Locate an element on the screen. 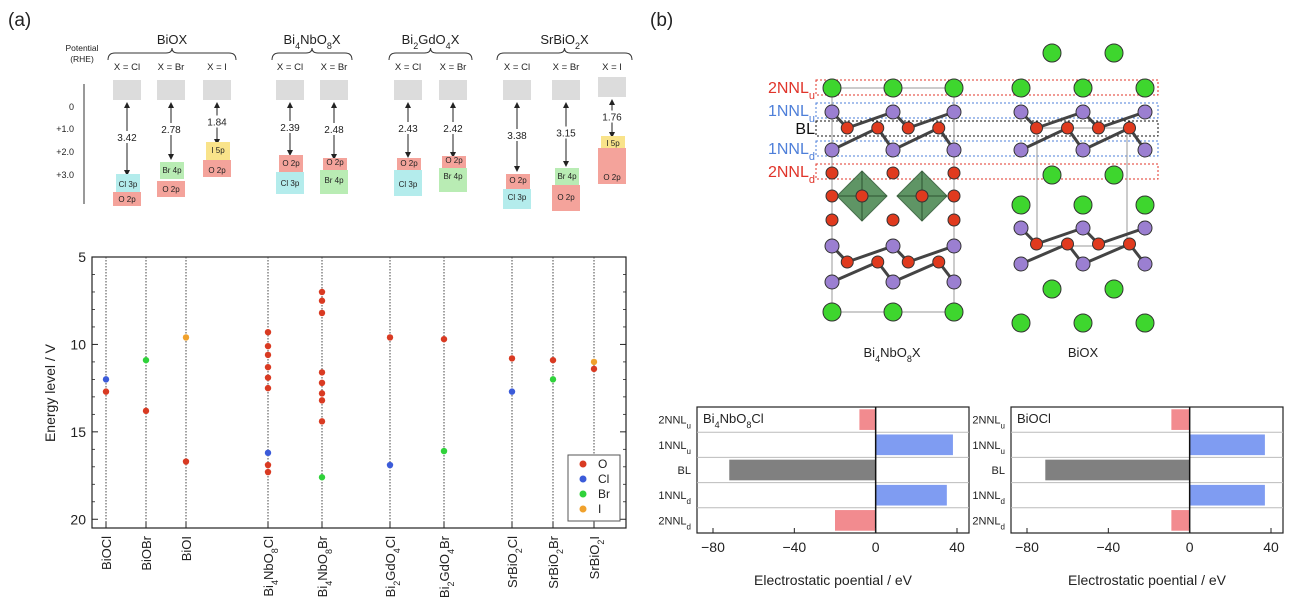  band-column: X = Br 2.42 O 2p Br 4p is located at coordinates (453, 127).